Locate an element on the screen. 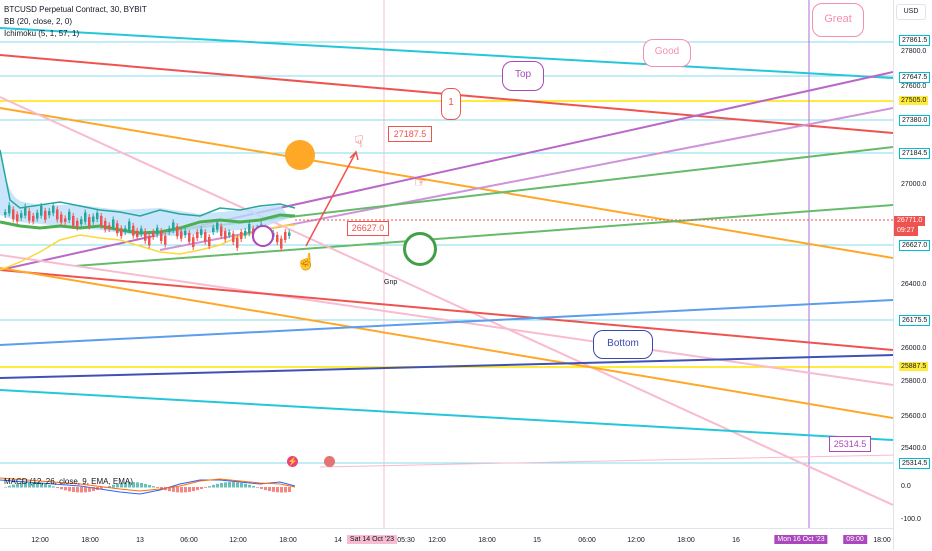 The width and height of the screenshot is (932, 551). price-tag-25314: 25314.5 is located at coordinates (850, 444).